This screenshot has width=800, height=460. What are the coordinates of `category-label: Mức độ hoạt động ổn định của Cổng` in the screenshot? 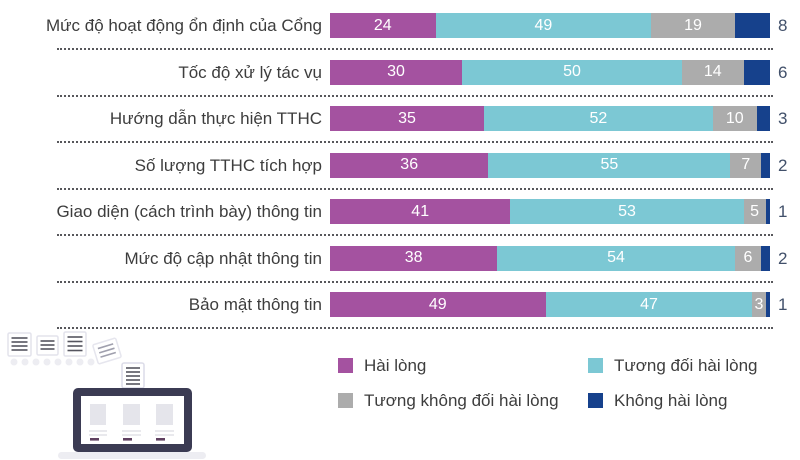 It's located at (183, 25).